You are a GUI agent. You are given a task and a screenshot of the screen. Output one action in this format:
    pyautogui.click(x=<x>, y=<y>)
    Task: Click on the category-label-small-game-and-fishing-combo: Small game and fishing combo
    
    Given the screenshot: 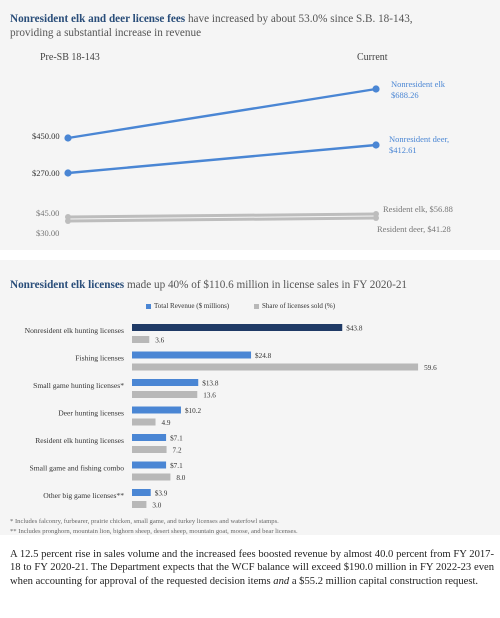 What is the action you would take?
    pyautogui.click(x=77, y=468)
    